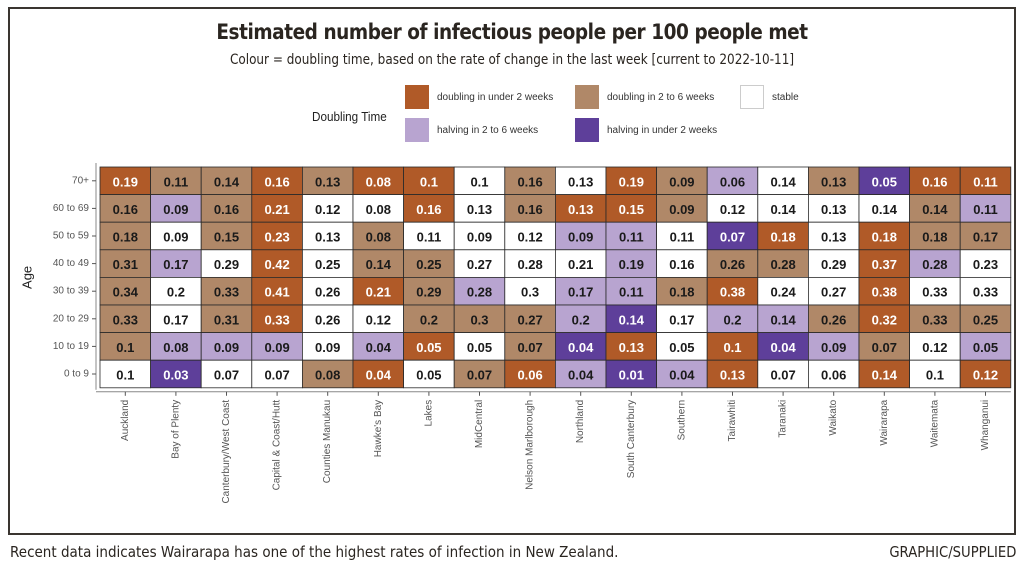 The height and width of the screenshot is (572, 1024). Describe the element at coordinates (71, 291) in the screenshot. I see `y-tick-label: 30 to 39` at that location.